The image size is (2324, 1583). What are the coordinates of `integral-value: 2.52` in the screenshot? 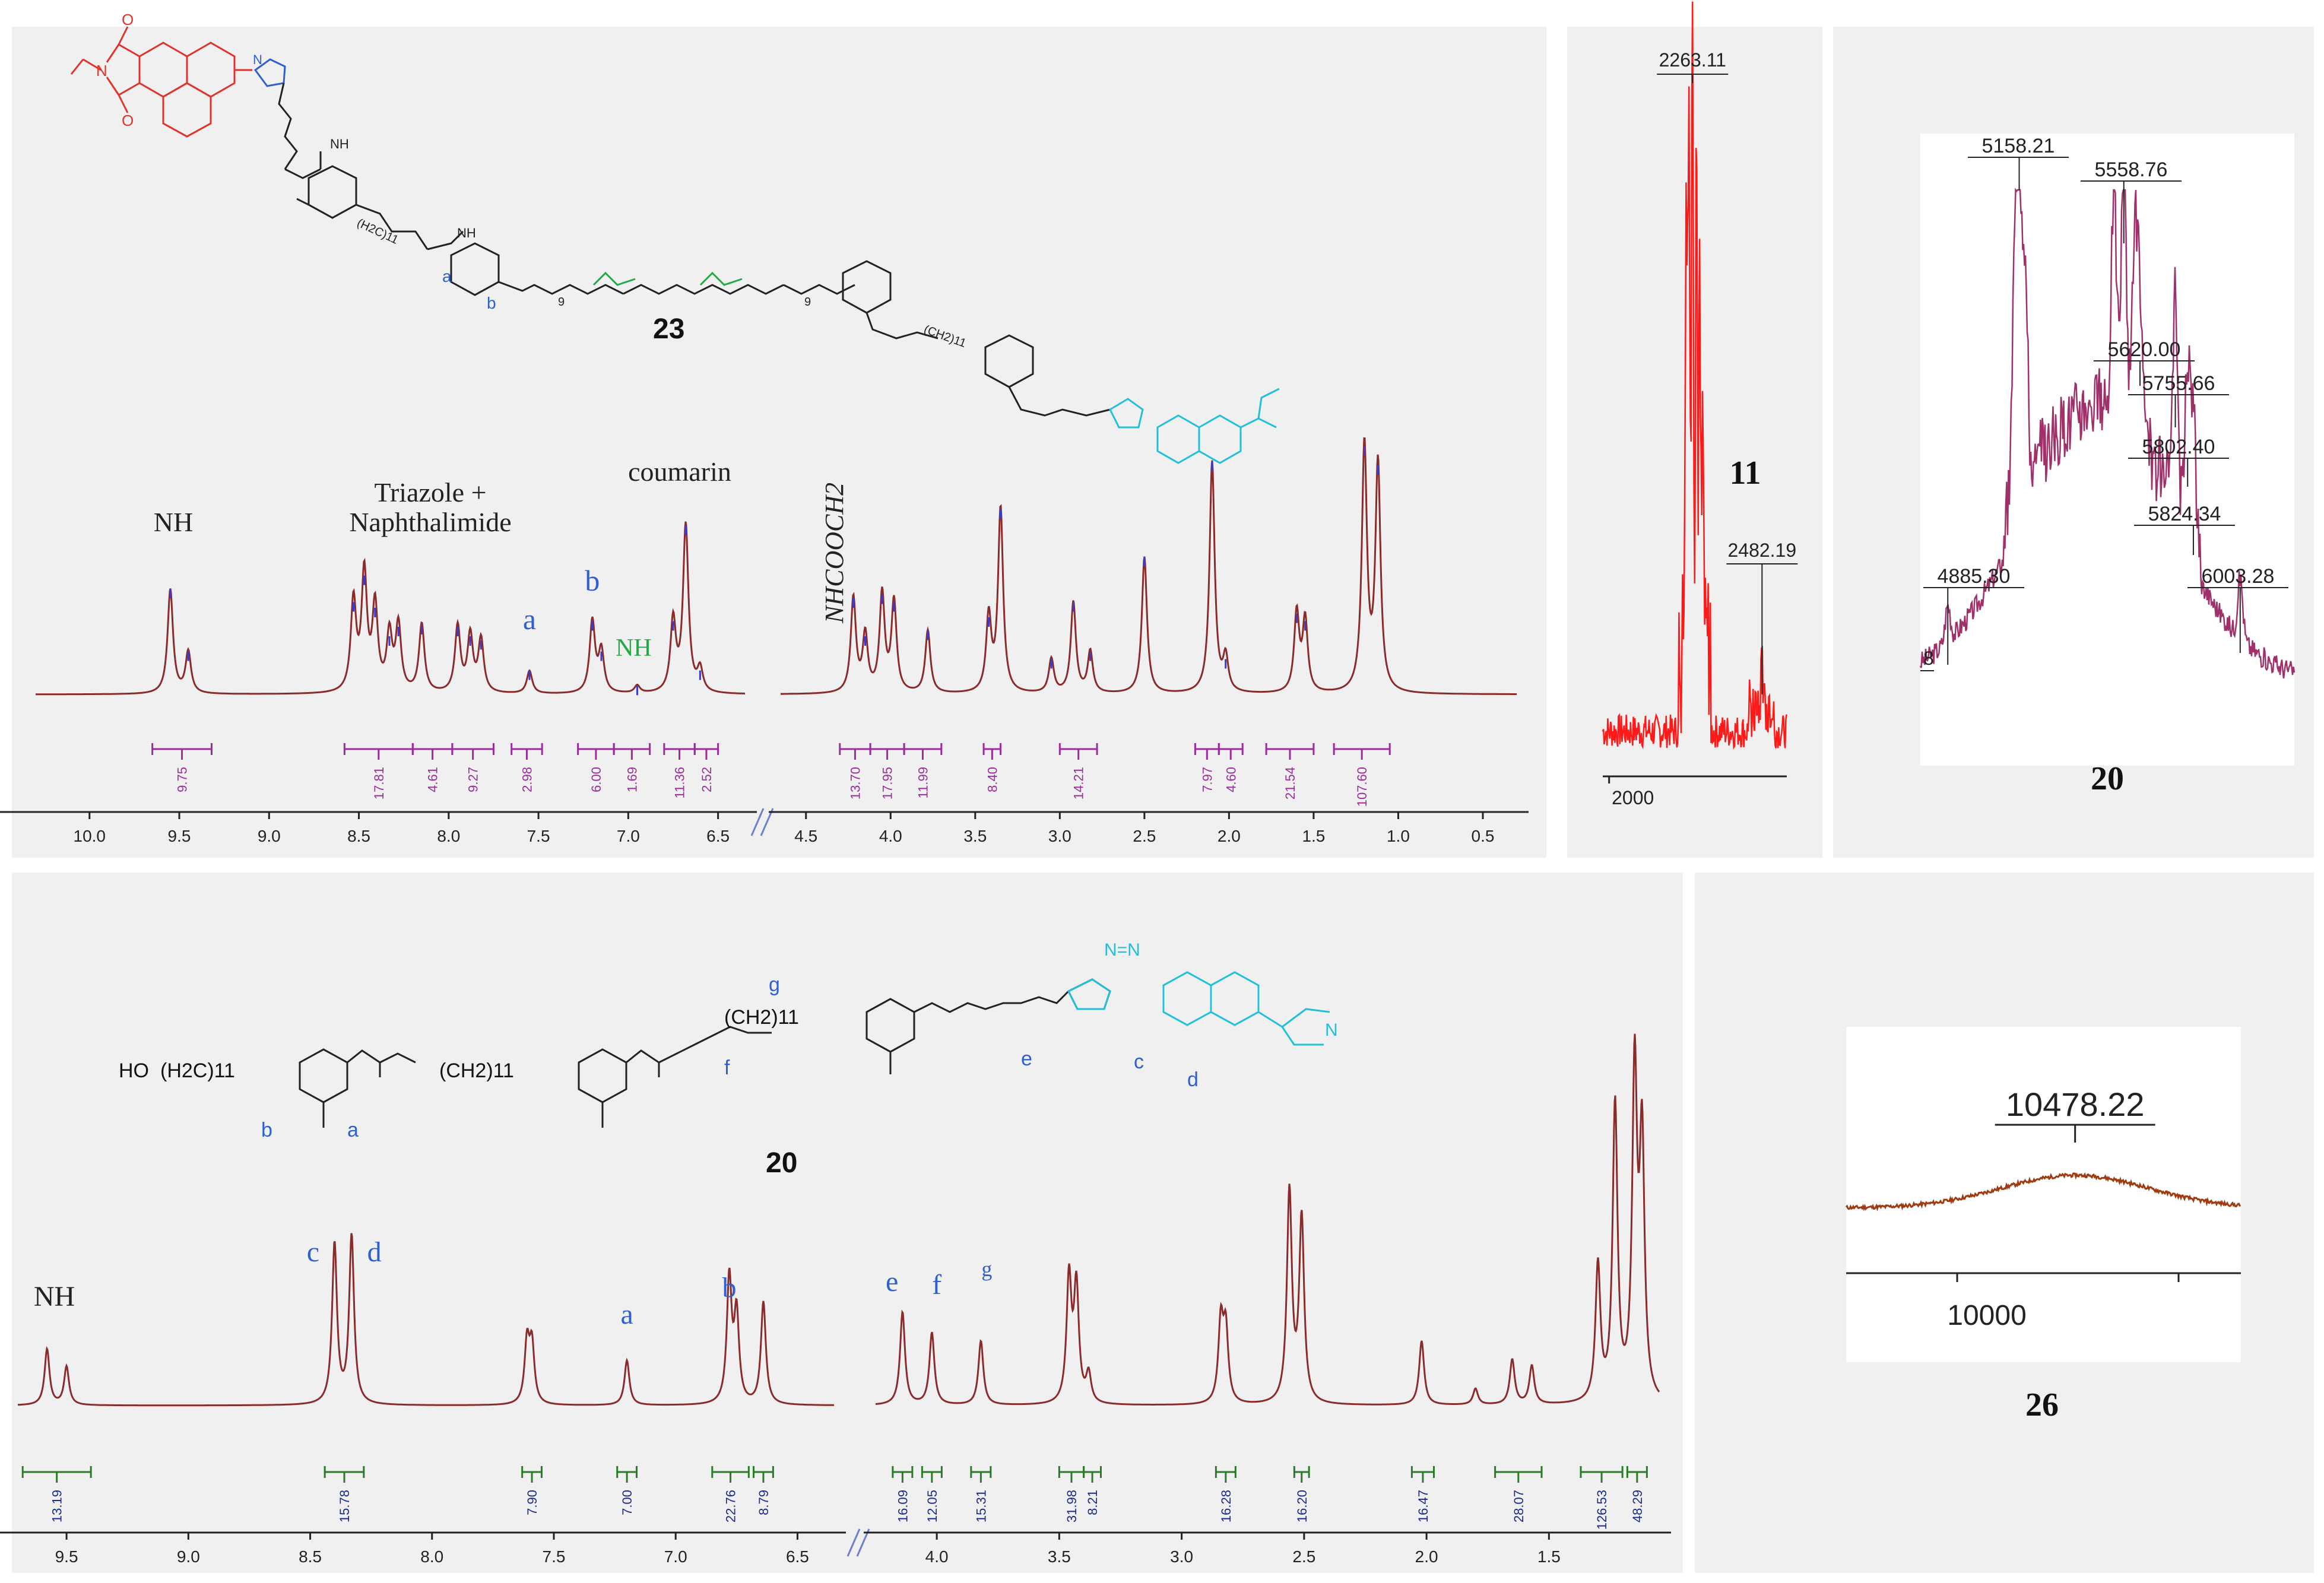 It's located at (706, 780).